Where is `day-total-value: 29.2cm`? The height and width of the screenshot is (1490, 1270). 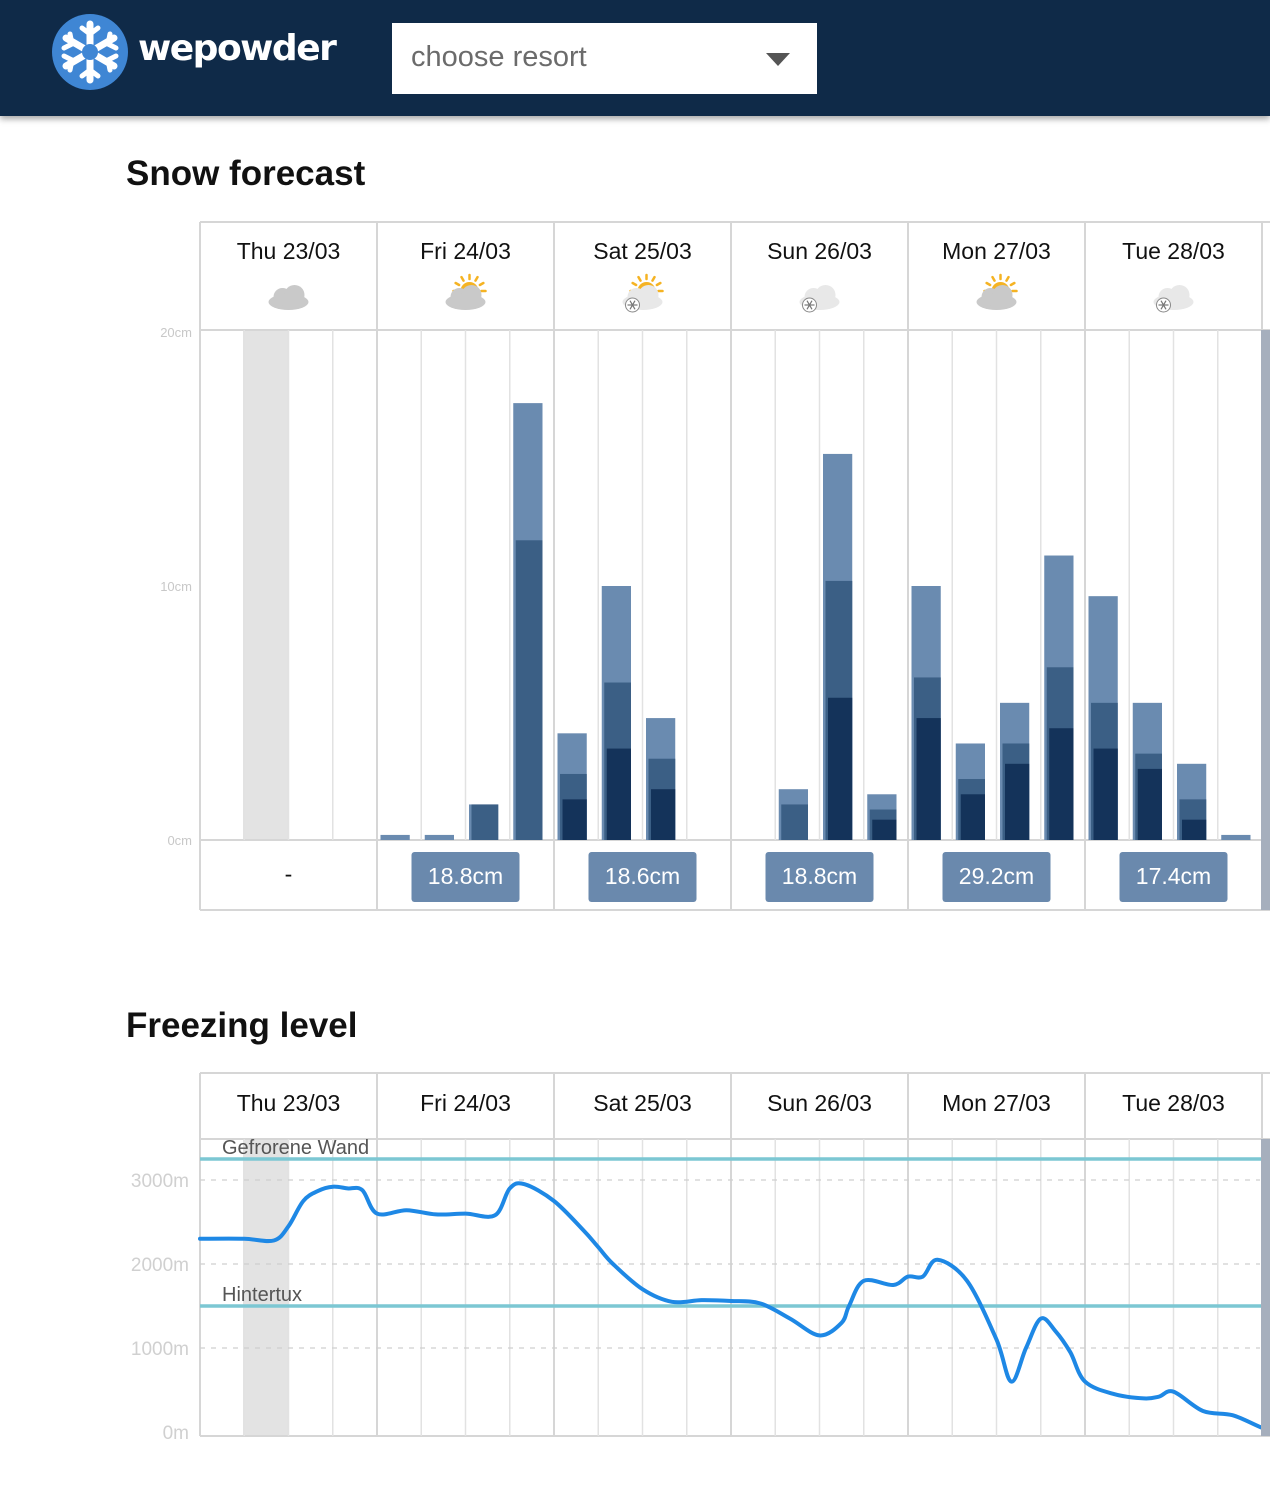
day-total-value: 29.2cm is located at coordinates (996, 876).